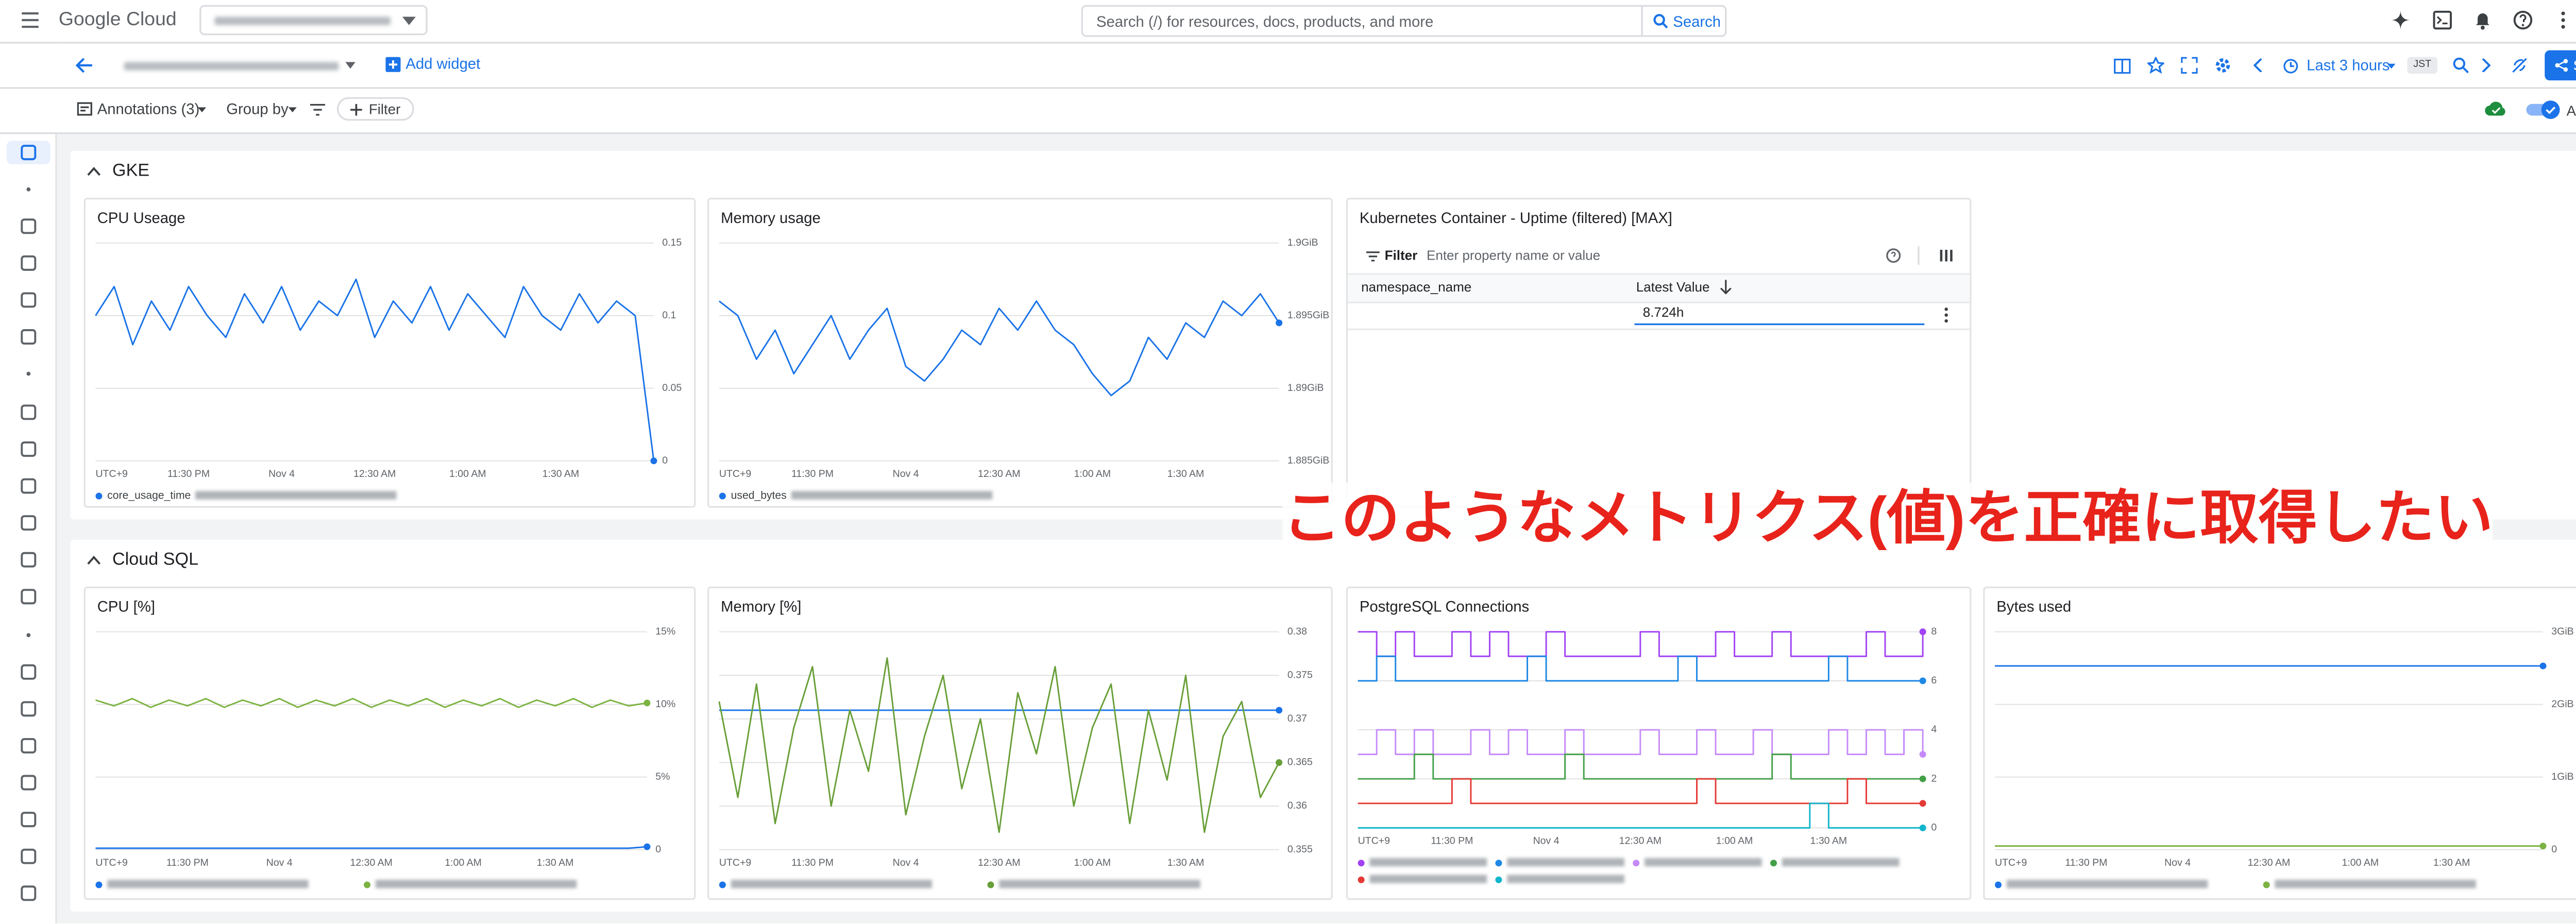  I want to click on cloud-shell-button, so click(2442, 20).